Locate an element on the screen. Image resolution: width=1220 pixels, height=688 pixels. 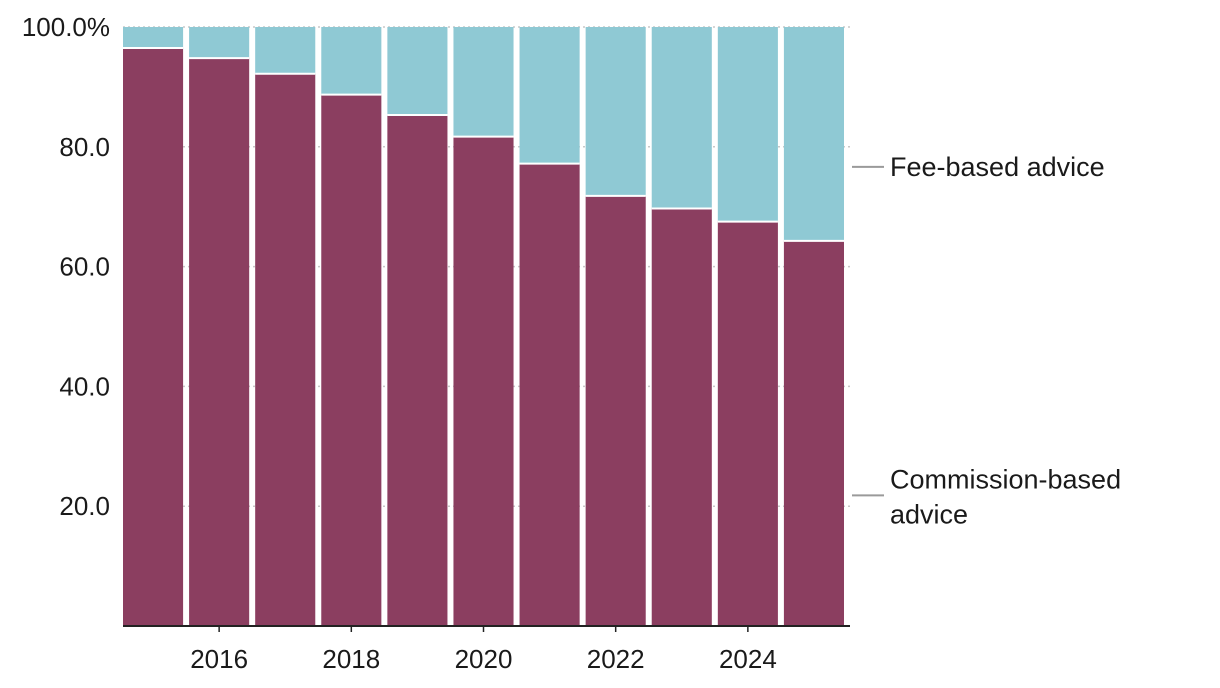
legend-commission-based-label: advice is located at coordinates (929, 514).